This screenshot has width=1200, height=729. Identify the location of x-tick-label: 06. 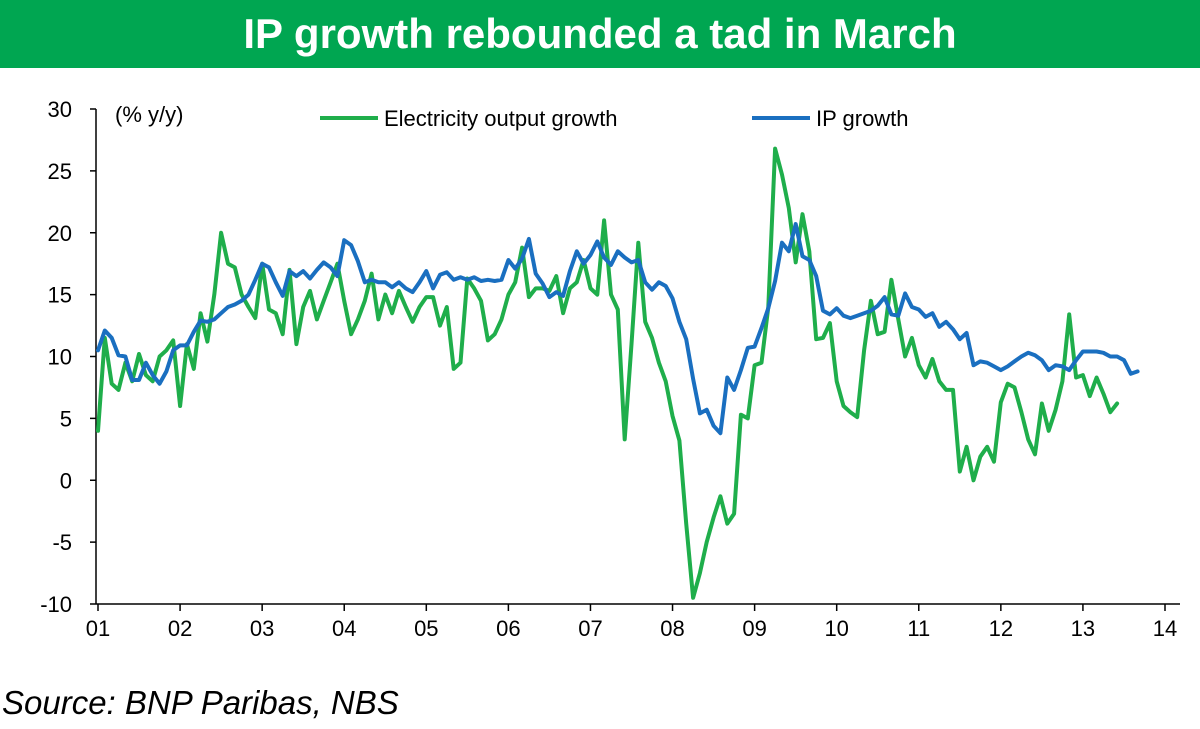
(508, 628).